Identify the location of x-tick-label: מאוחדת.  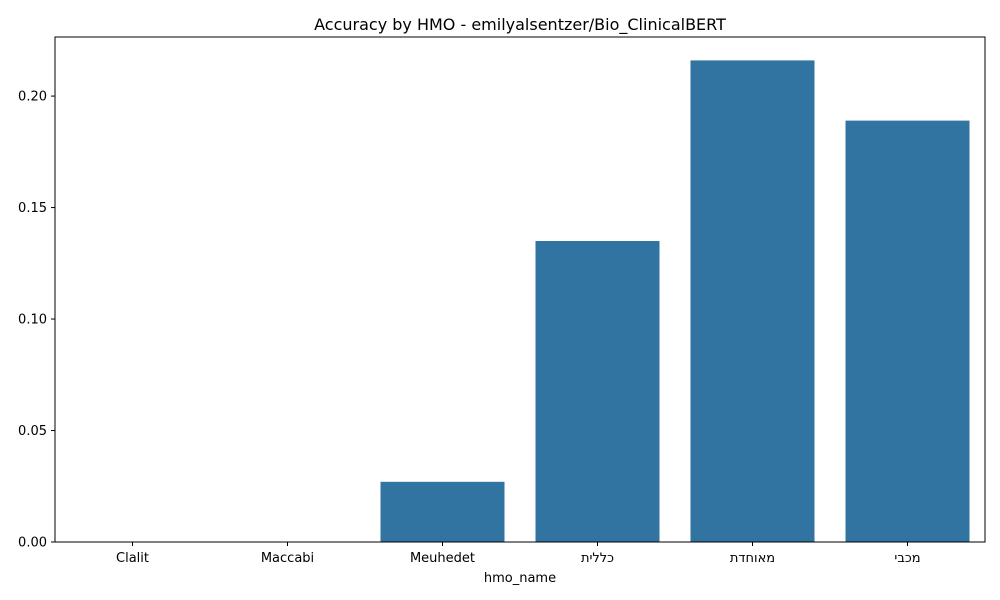
(752, 558).